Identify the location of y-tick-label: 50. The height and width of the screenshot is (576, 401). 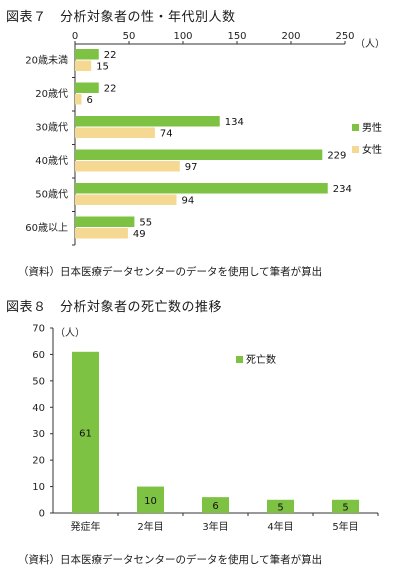
(38, 381).